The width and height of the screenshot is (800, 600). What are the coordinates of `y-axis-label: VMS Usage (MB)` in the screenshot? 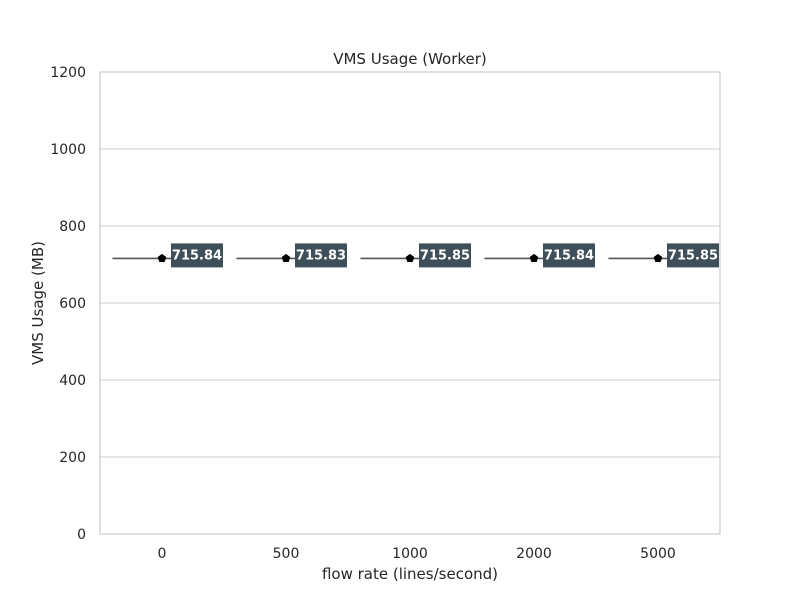 It's located at (38, 303).